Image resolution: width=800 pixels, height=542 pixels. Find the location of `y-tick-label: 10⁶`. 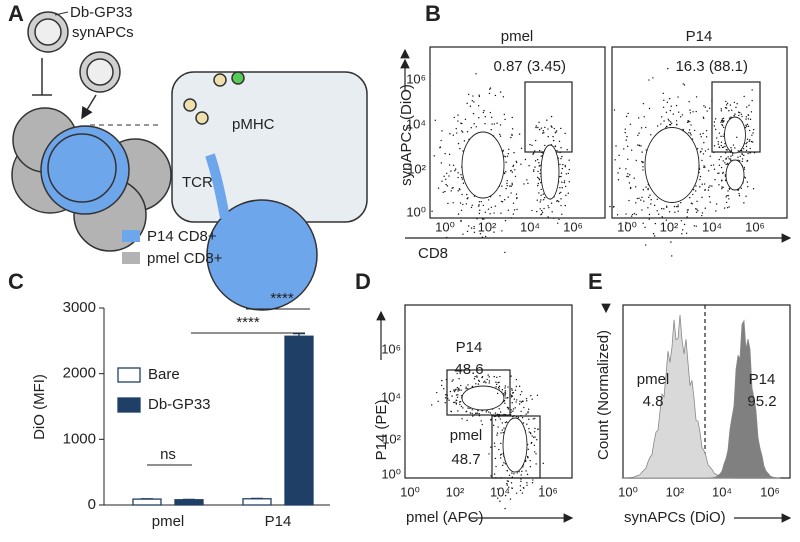

y-tick-label: 10⁶ is located at coordinates (416, 78).